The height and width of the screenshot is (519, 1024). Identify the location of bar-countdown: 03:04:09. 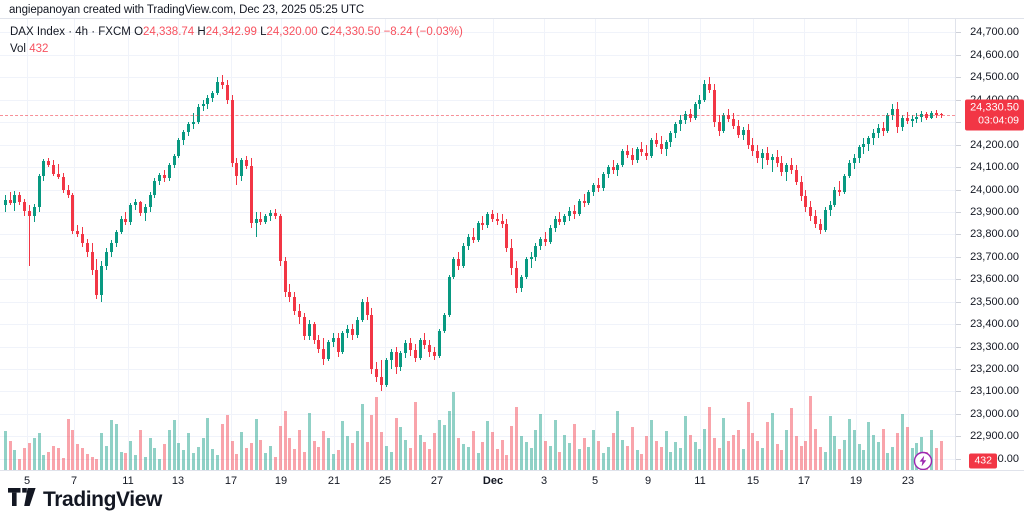
(998, 120).